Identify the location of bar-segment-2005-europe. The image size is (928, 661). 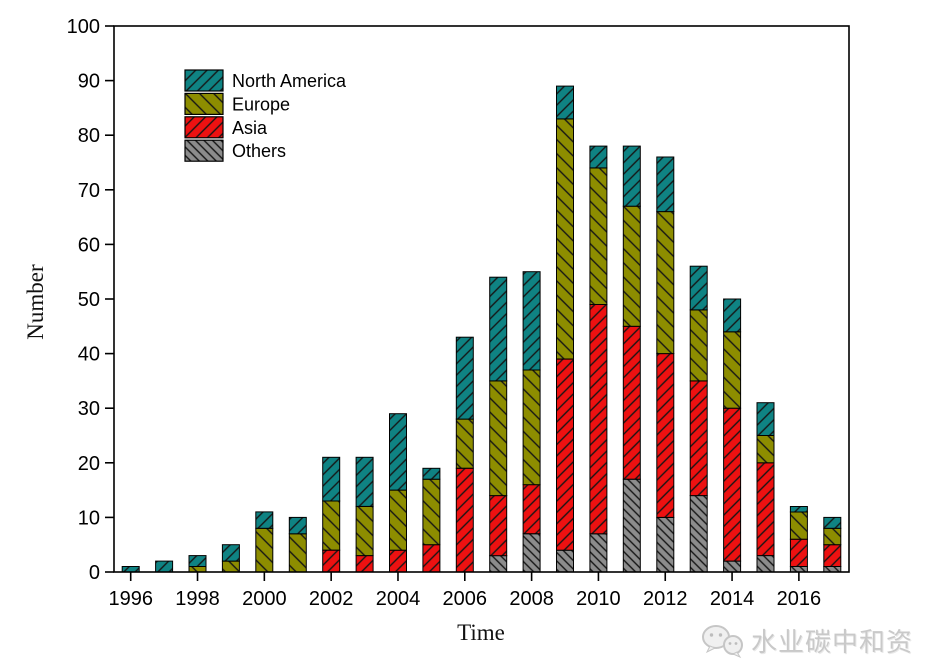
(431, 512).